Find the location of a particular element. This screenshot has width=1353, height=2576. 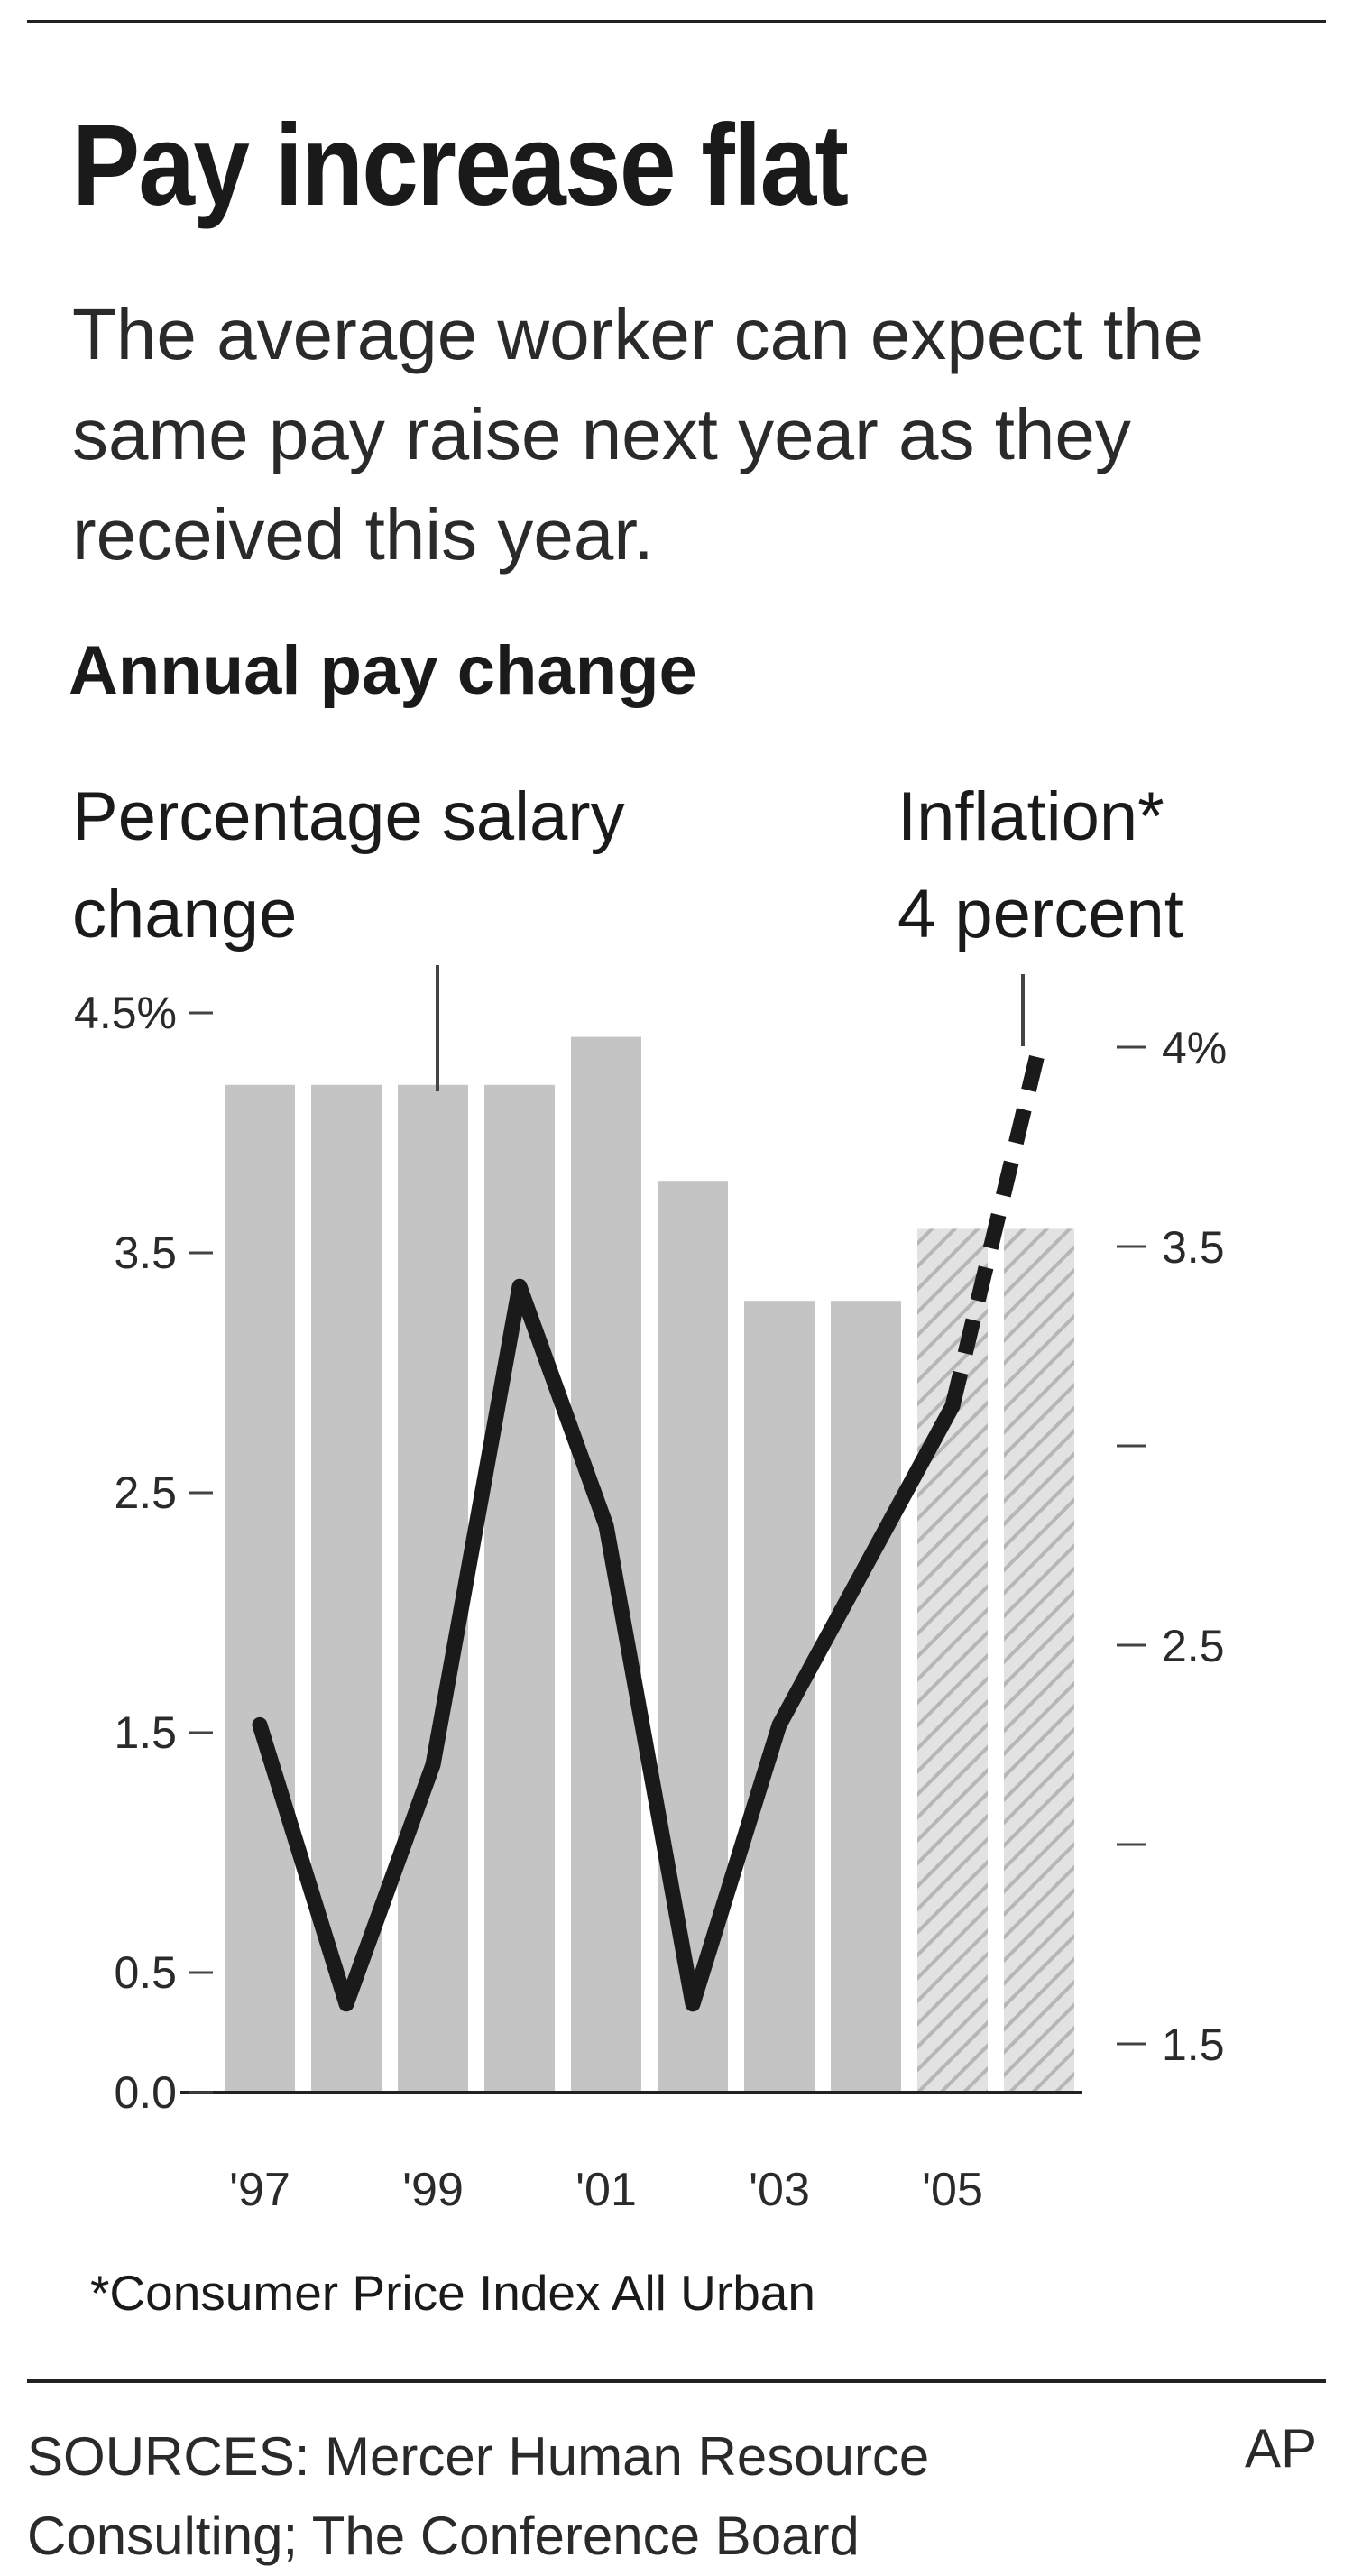

chart-footnote: *Consumer Price Index All Urban is located at coordinates (453, 2293).